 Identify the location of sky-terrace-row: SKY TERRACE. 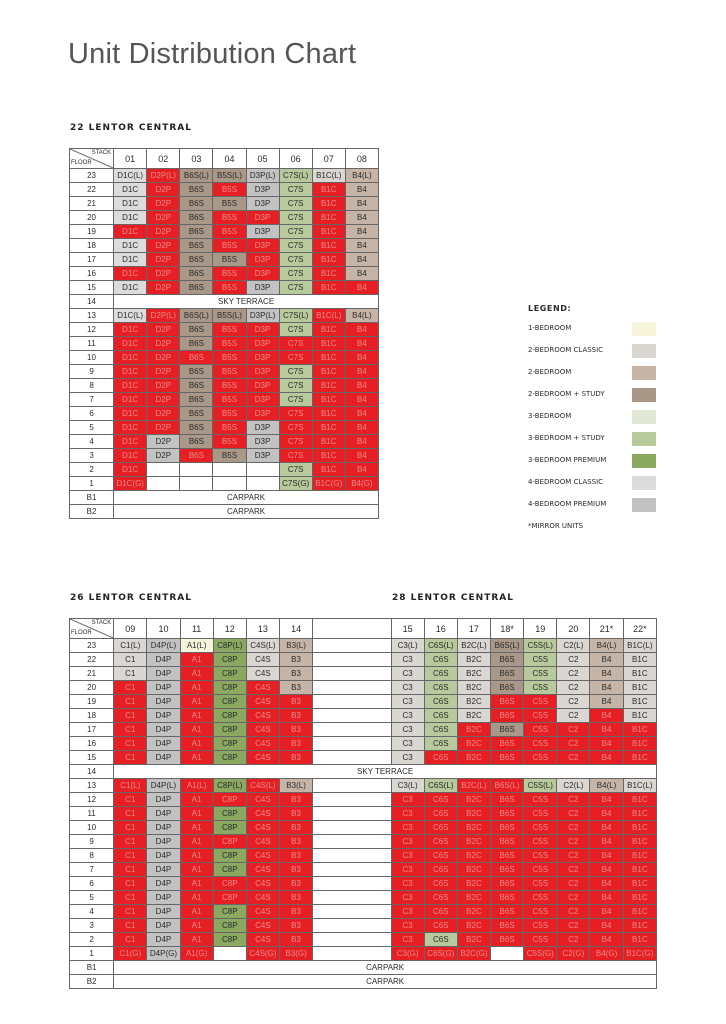
(385, 771).